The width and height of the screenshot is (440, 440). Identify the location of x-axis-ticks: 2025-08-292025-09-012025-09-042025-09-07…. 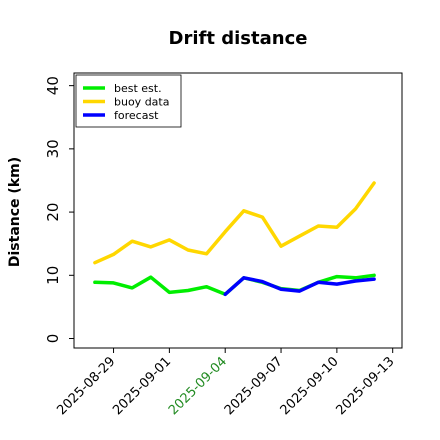
(226, 383).